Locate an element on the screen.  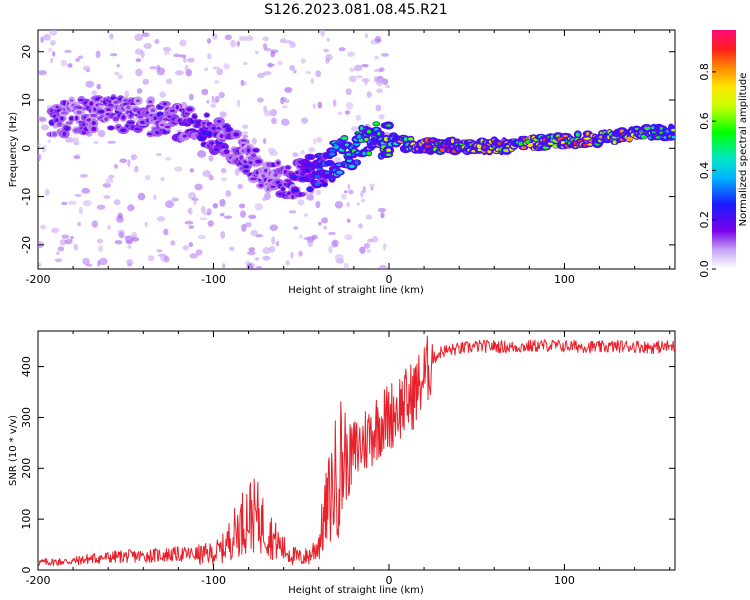
y-tick-label: 300 is located at coordinates (26, 417).